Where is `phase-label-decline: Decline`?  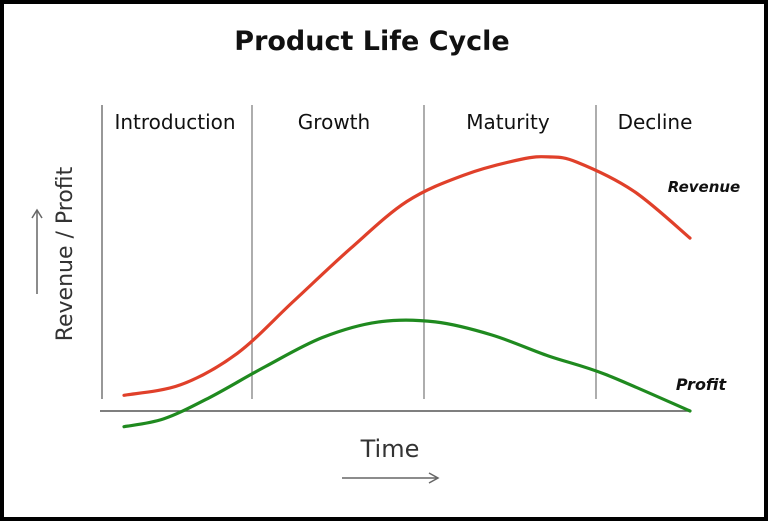 phase-label-decline: Decline is located at coordinates (655, 122).